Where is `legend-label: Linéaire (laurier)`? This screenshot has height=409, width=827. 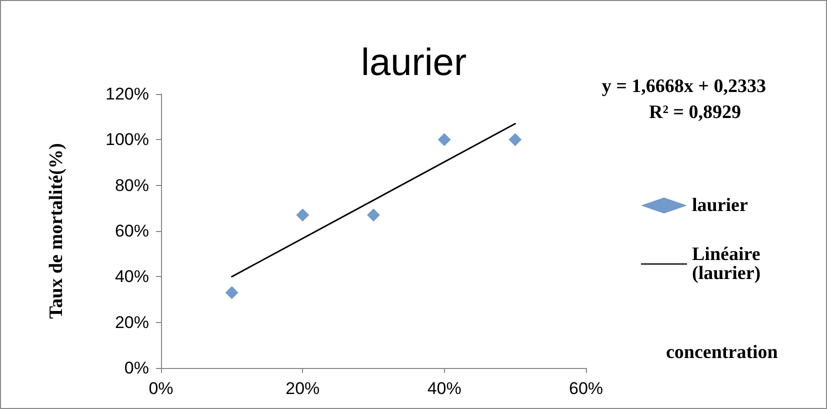
legend-label: Linéaire (laurier) is located at coordinates (729, 264).